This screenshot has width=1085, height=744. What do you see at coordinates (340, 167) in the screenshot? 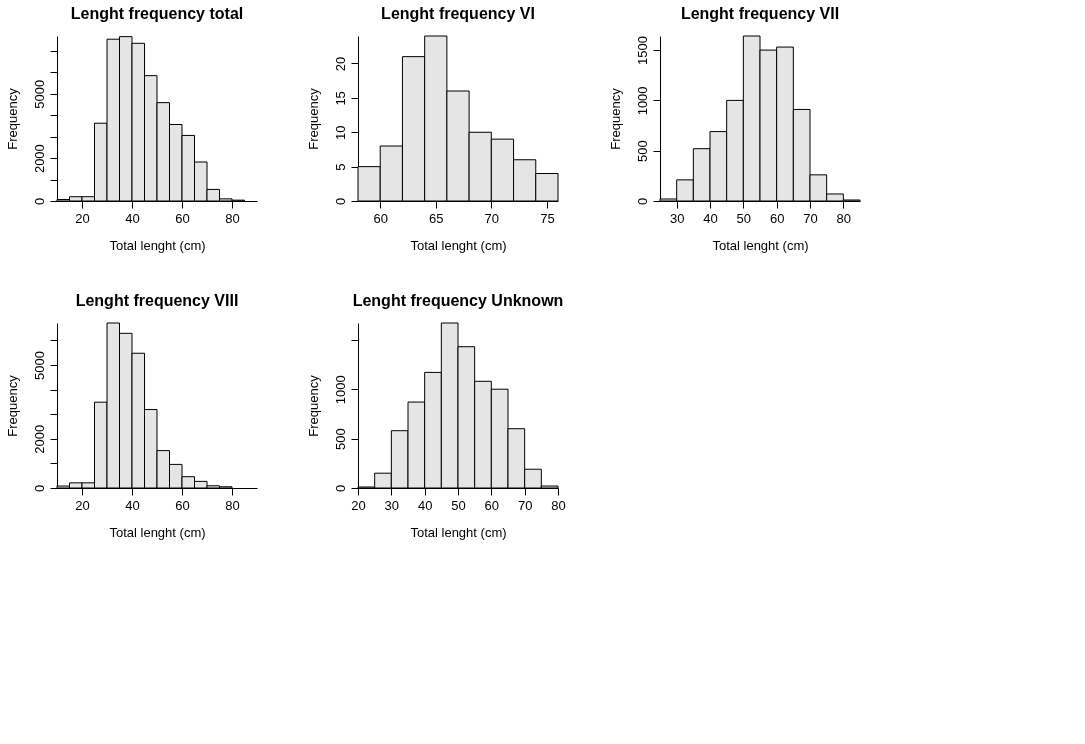
I see `y-tick-label: 5` at bounding box center [340, 167].